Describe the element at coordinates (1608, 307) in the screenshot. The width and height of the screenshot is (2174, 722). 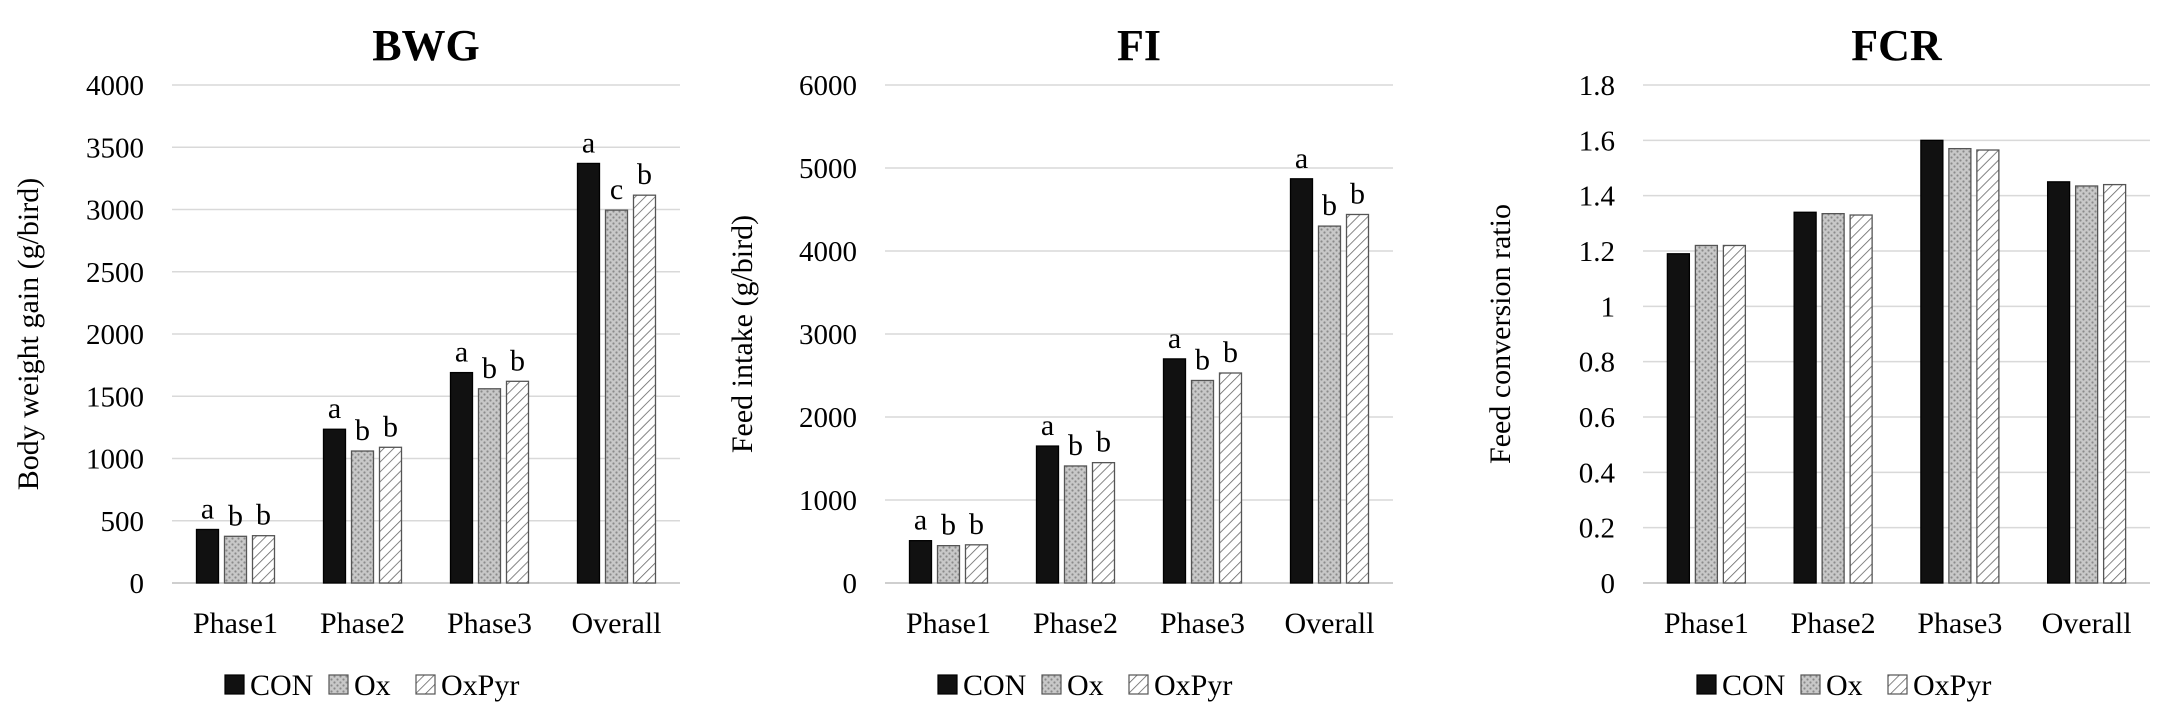
I see `y-tick-label: 1` at that location.